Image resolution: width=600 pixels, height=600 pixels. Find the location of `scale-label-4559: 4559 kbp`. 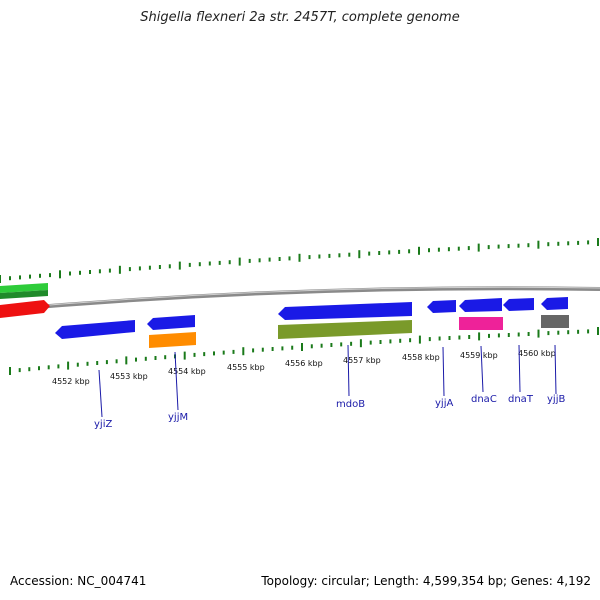

scale-label-4559: 4559 kbp is located at coordinates (479, 355).